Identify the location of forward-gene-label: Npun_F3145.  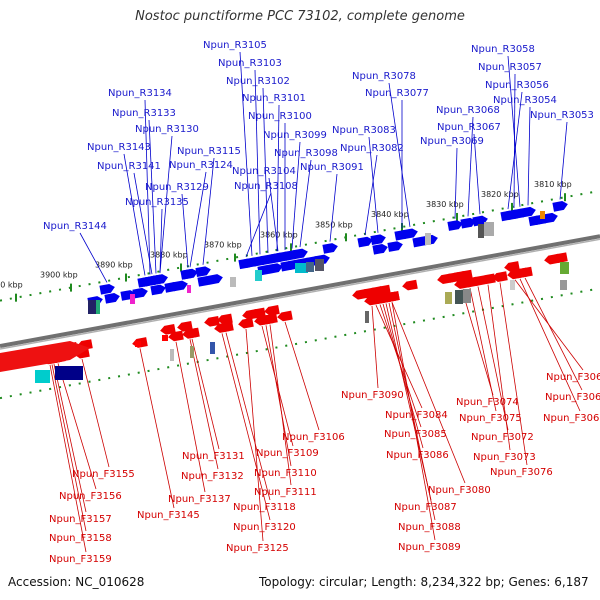
(168, 515).